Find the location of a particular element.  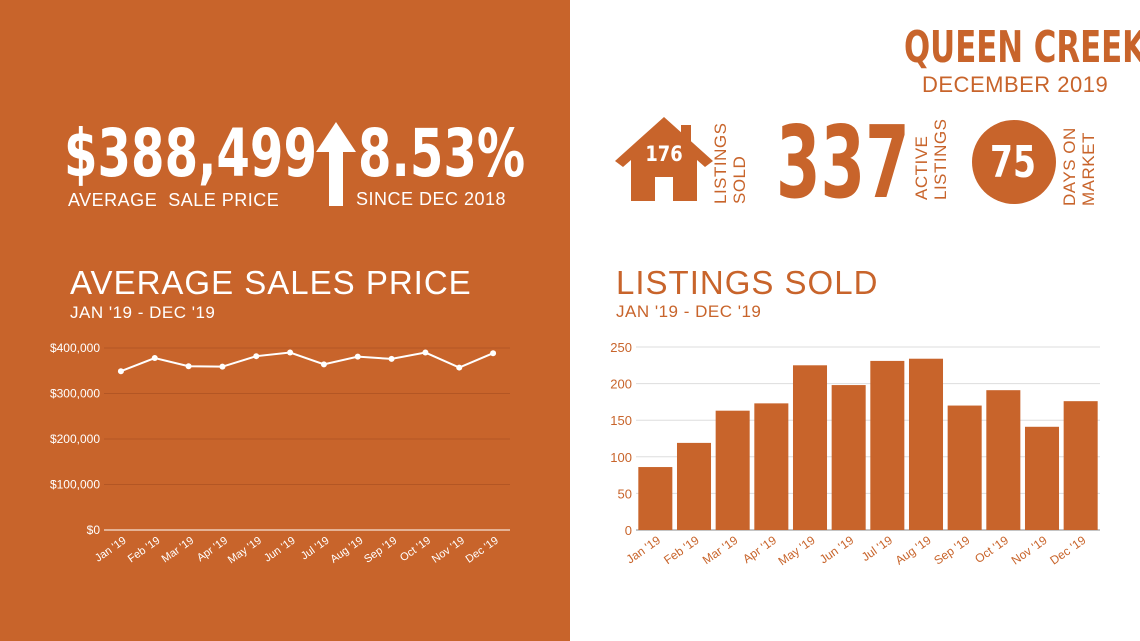

y-tick-label: 100 is located at coordinates (621, 457).